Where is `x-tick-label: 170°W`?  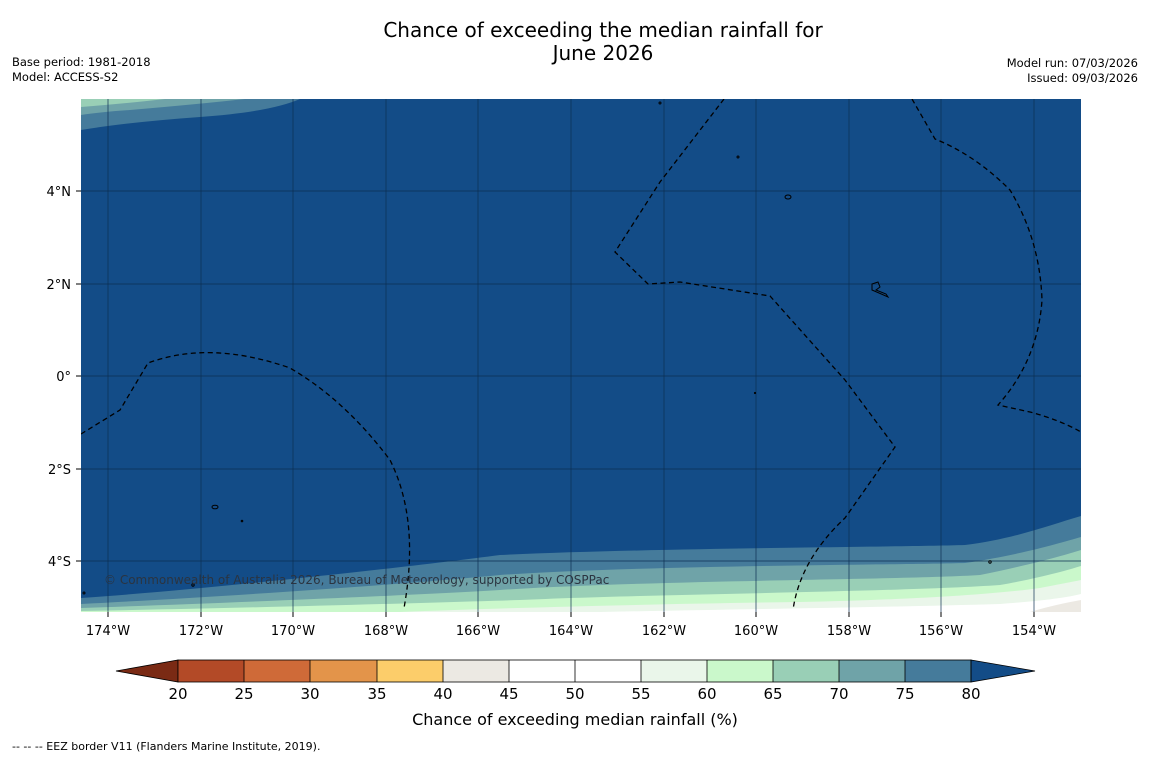 x-tick-label: 170°W is located at coordinates (293, 631).